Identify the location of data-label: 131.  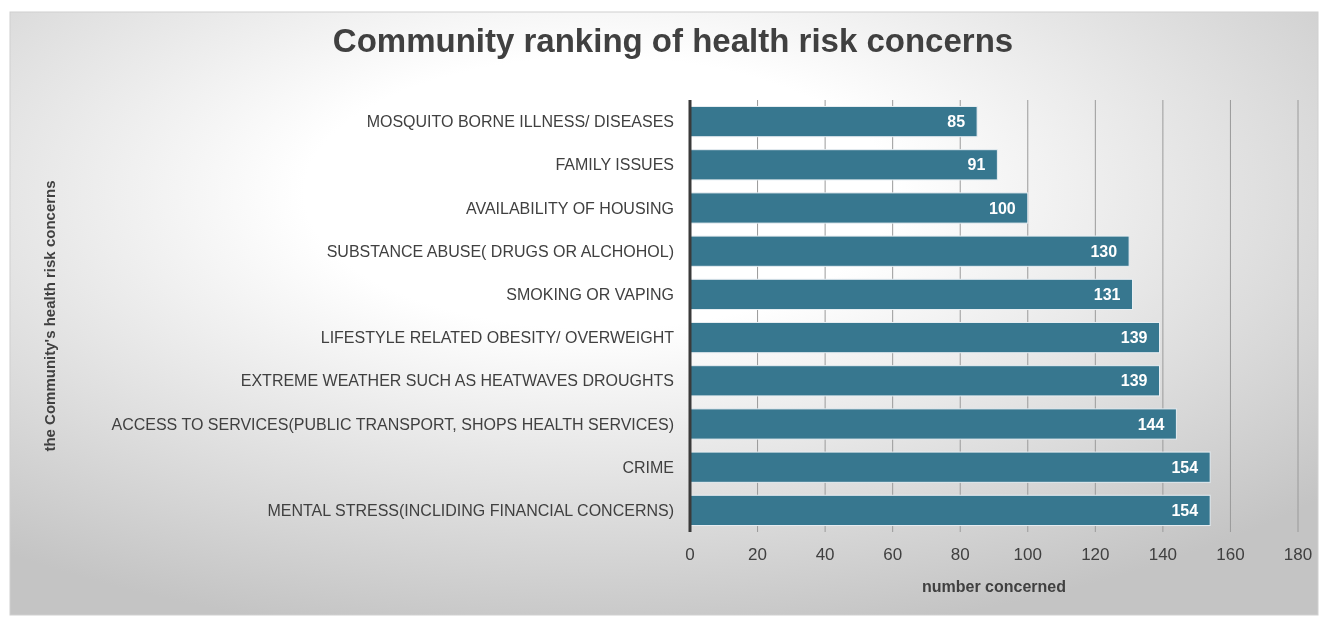
(1107, 294).